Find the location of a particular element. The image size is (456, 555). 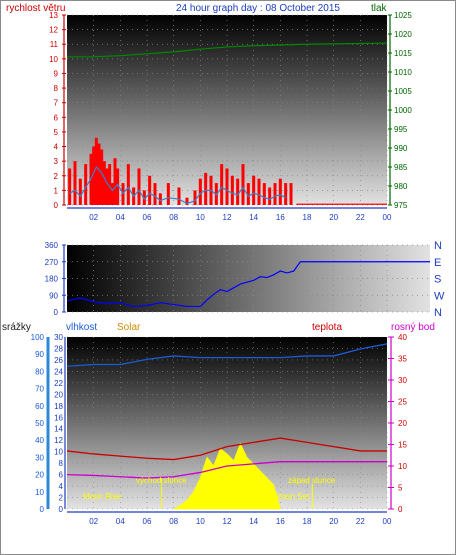

humidity-ytick-label: 28 is located at coordinates (58, 348).